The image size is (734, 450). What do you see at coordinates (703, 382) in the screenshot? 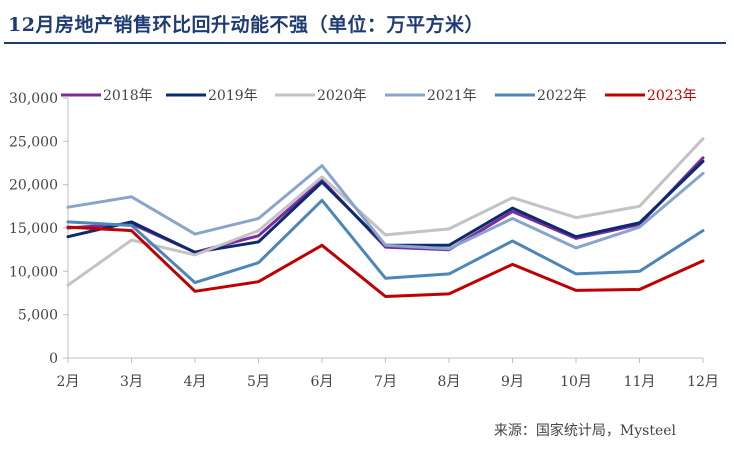
I see `x-tick-label: 12月` at bounding box center [703, 382].